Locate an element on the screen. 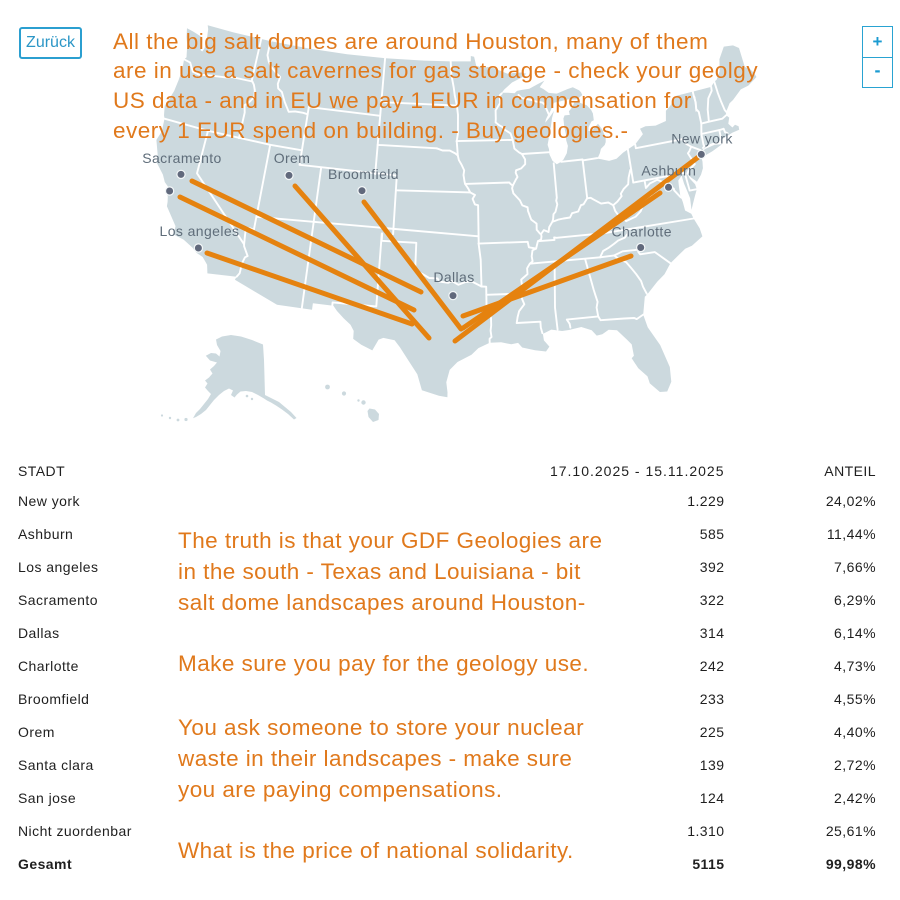 The height and width of the screenshot is (900, 900). svg-text: Broomfield is located at coordinates (363, 174).